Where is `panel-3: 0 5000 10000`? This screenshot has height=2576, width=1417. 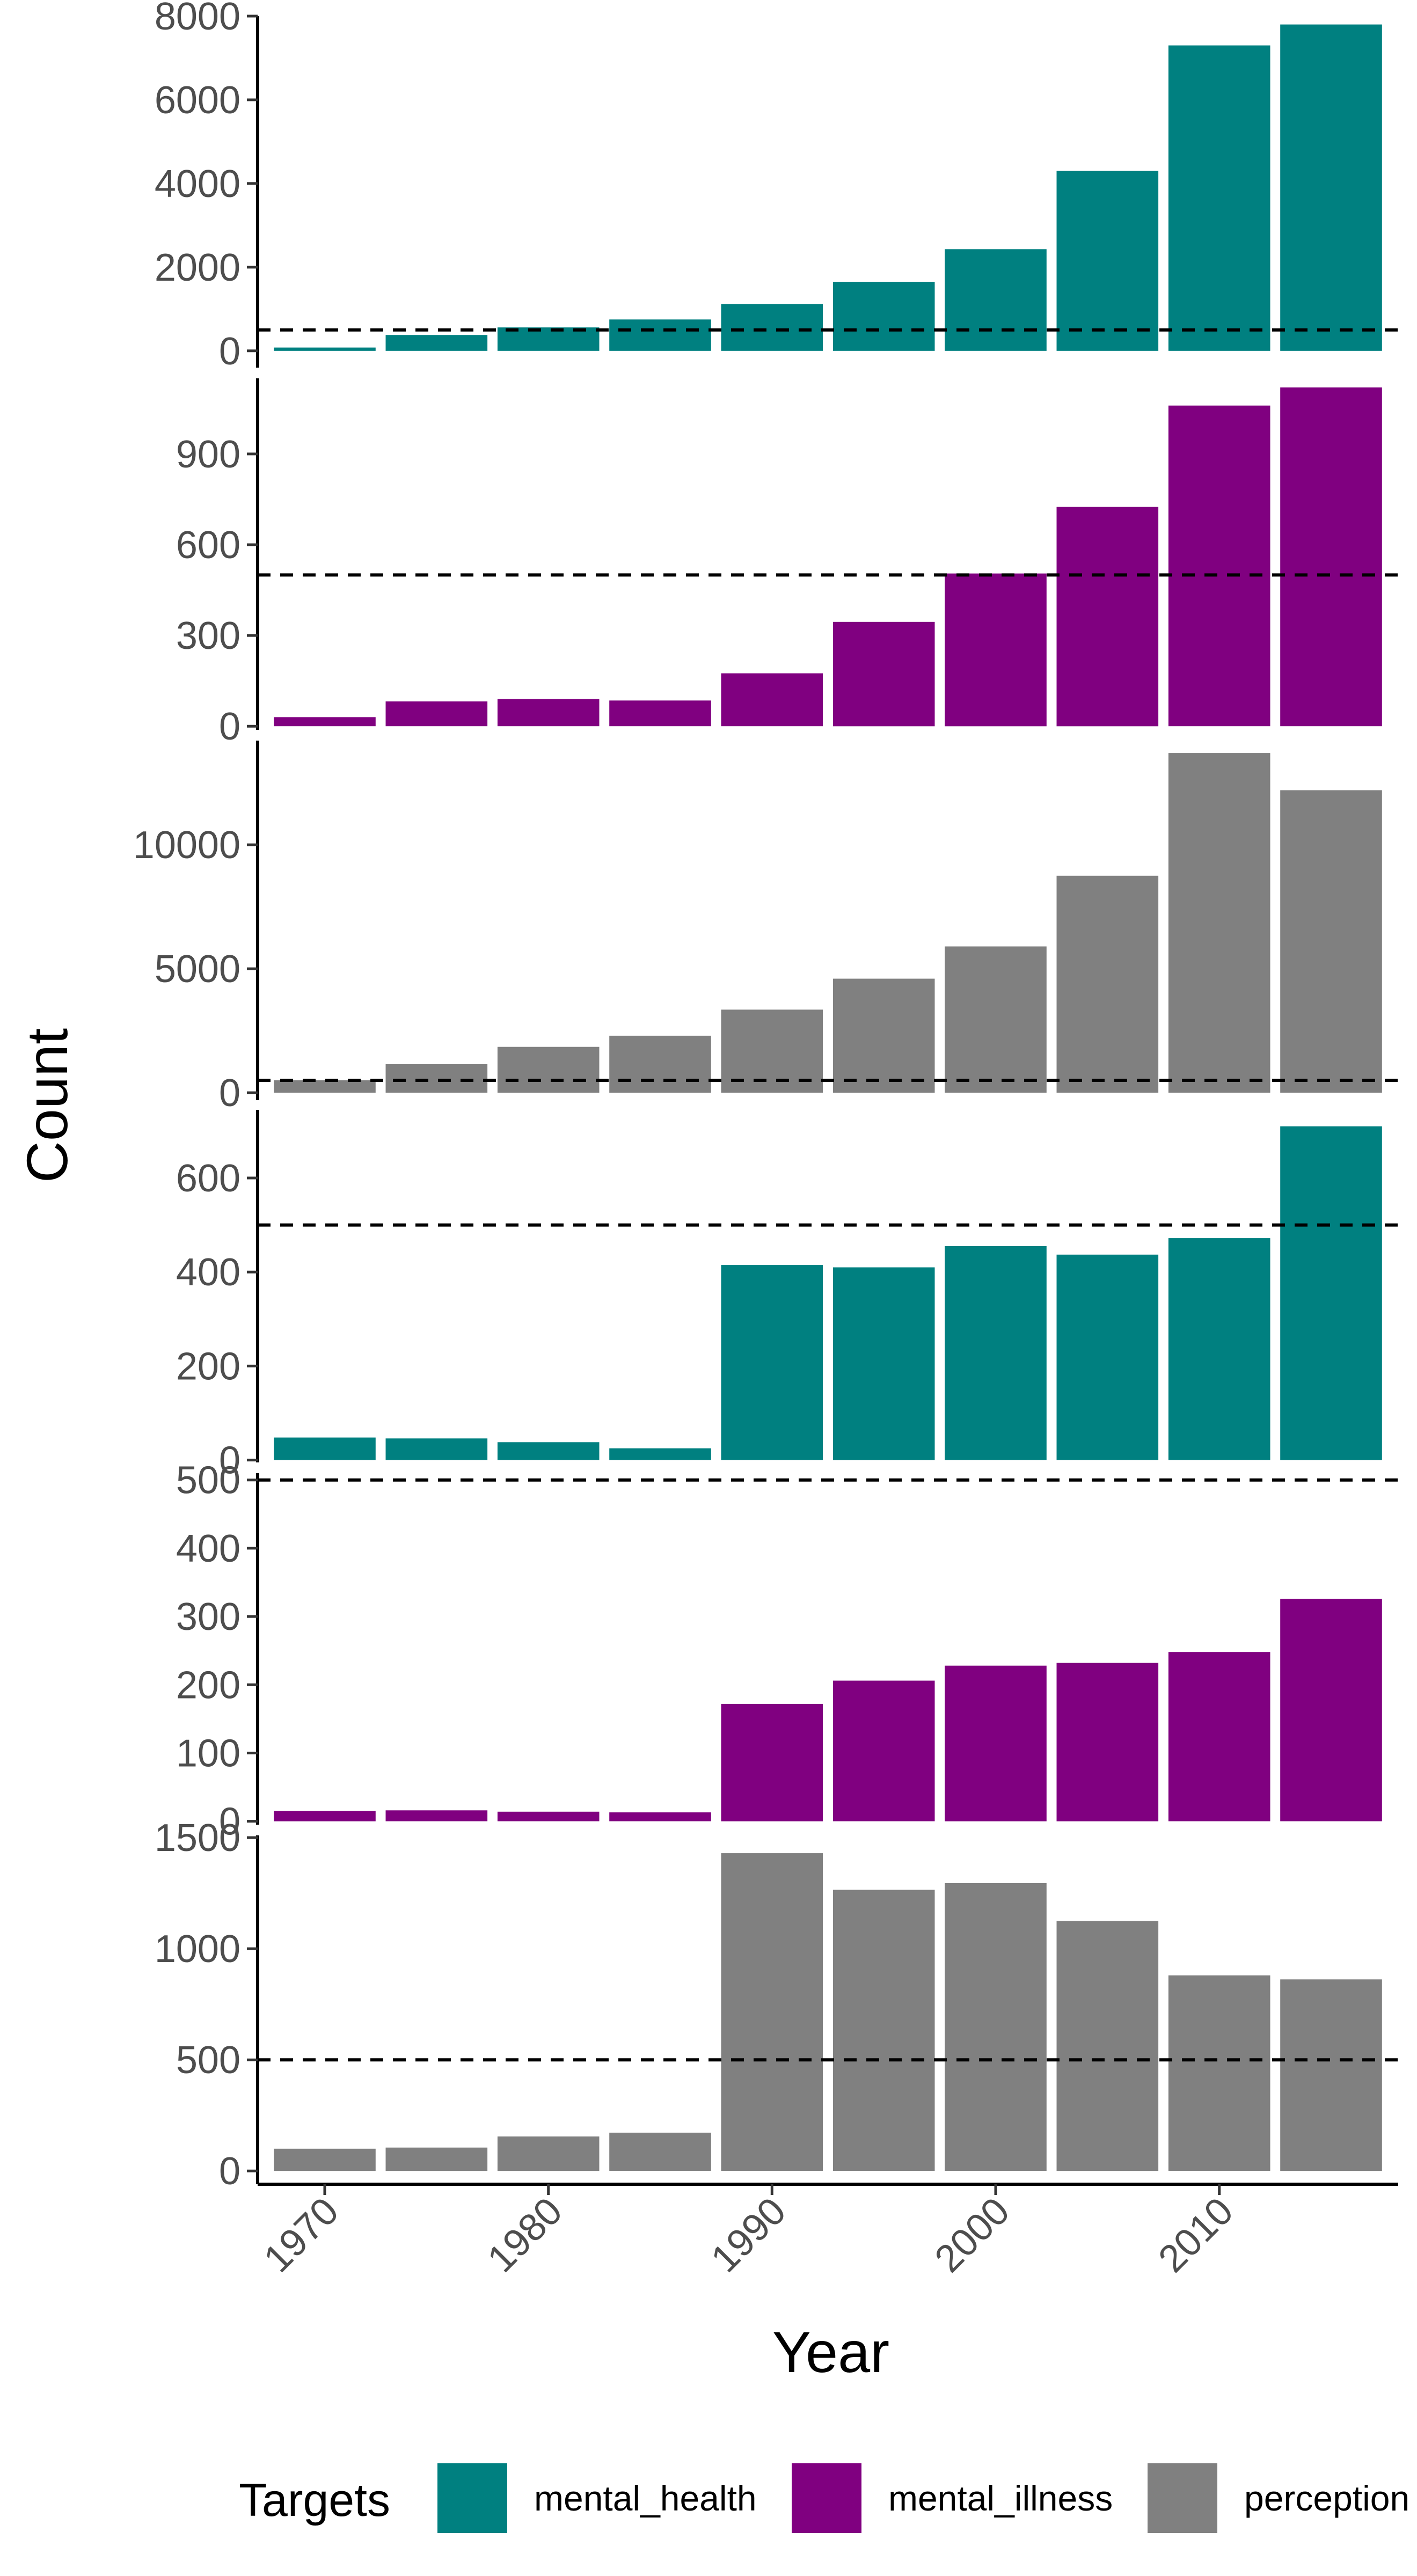 panel-3: 0 5000 10000 is located at coordinates (765, 928).